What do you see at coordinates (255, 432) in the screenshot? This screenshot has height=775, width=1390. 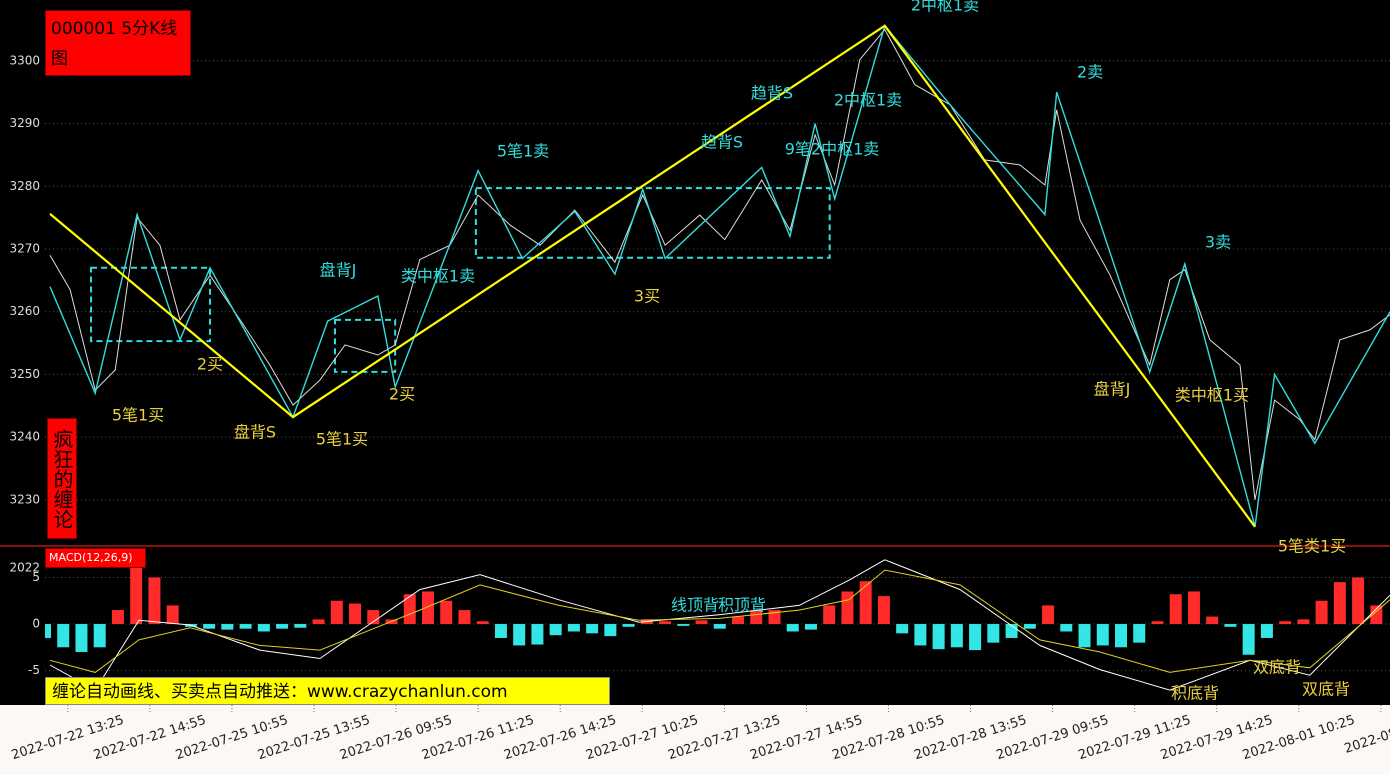 I see `signal-annotation: 盘背S` at bounding box center [255, 432].